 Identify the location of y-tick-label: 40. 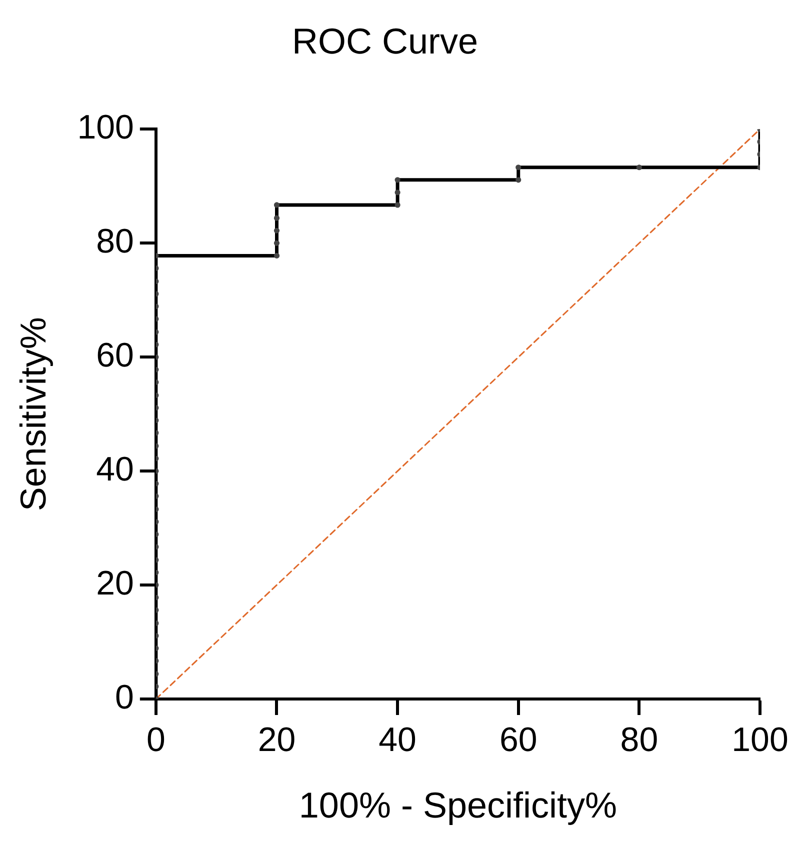
(115, 469).